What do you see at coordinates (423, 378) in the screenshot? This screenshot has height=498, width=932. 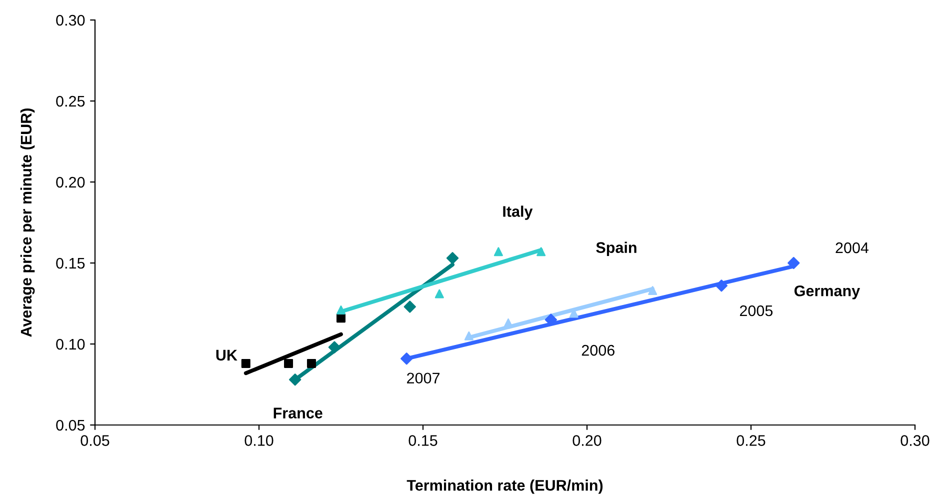 I see `annotation: 2007` at bounding box center [423, 378].